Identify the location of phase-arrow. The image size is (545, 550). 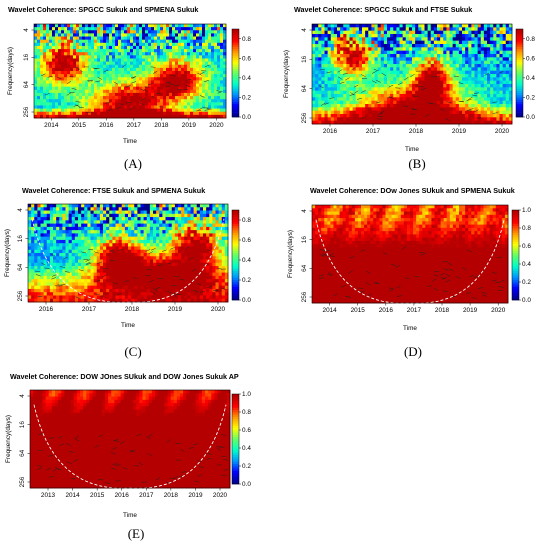
(501, 72).